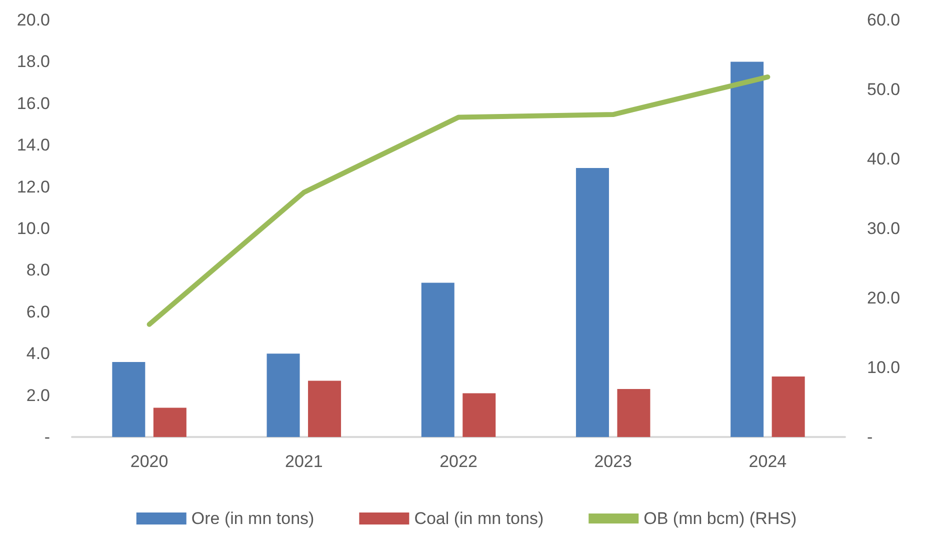  What do you see at coordinates (149, 461) in the screenshot?
I see `x-tick-label: 2020` at bounding box center [149, 461].